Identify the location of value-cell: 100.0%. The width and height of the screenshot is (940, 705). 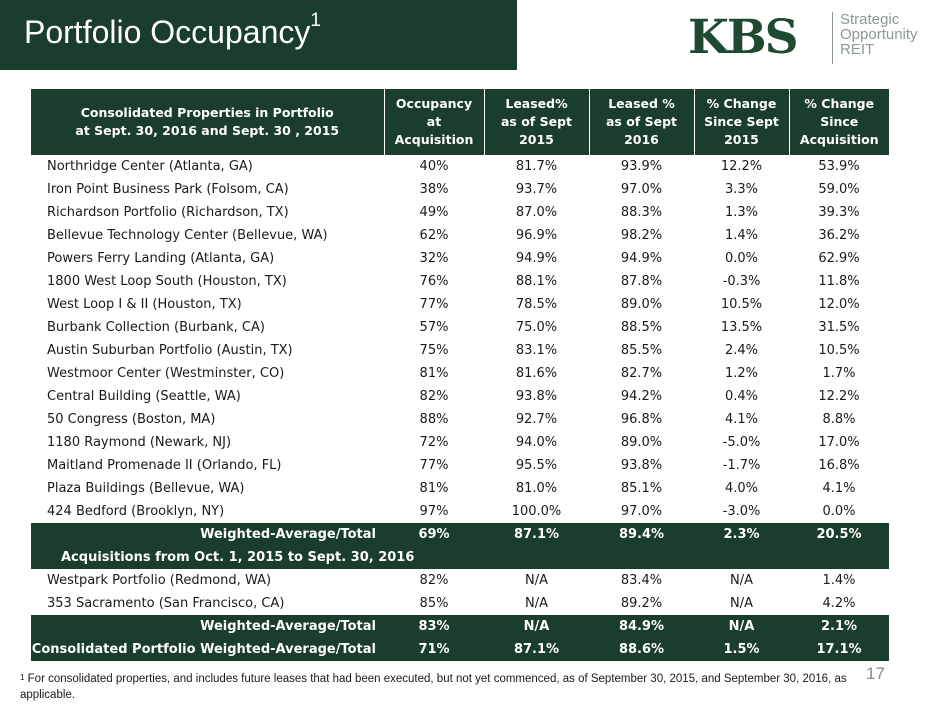
(536, 511).